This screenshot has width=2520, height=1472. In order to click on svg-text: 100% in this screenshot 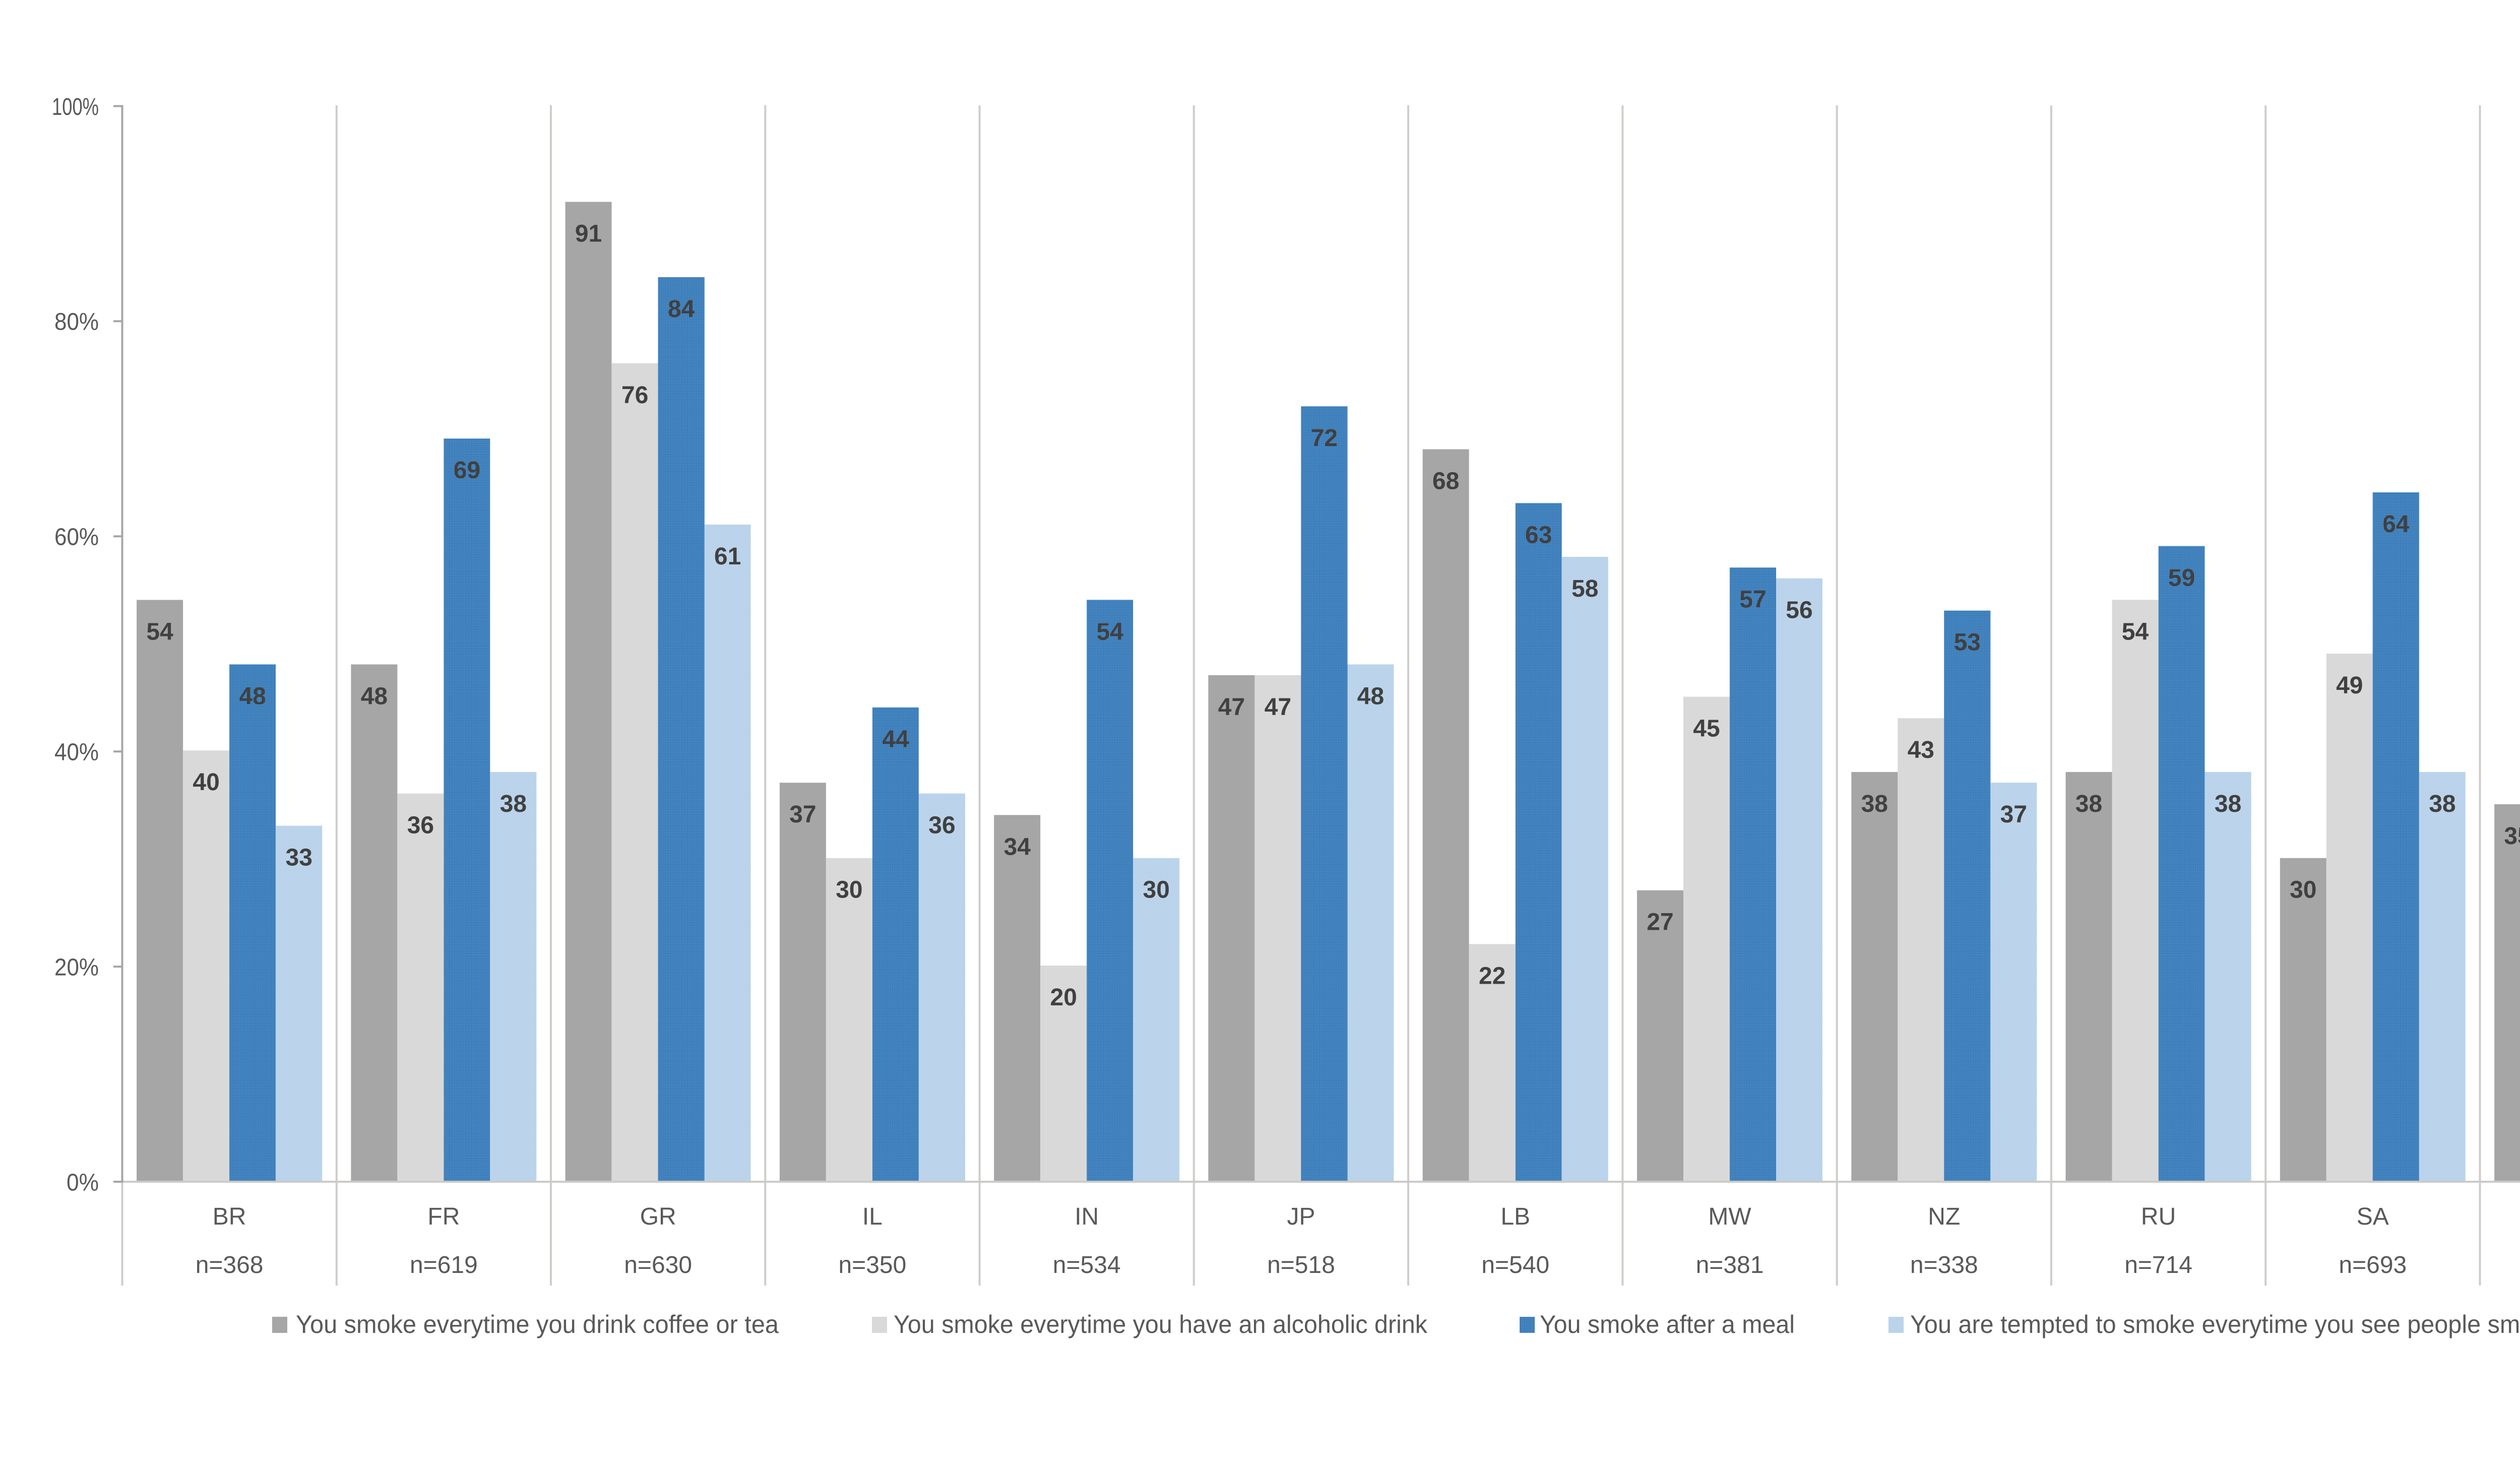, I will do `click(76, 107)`.